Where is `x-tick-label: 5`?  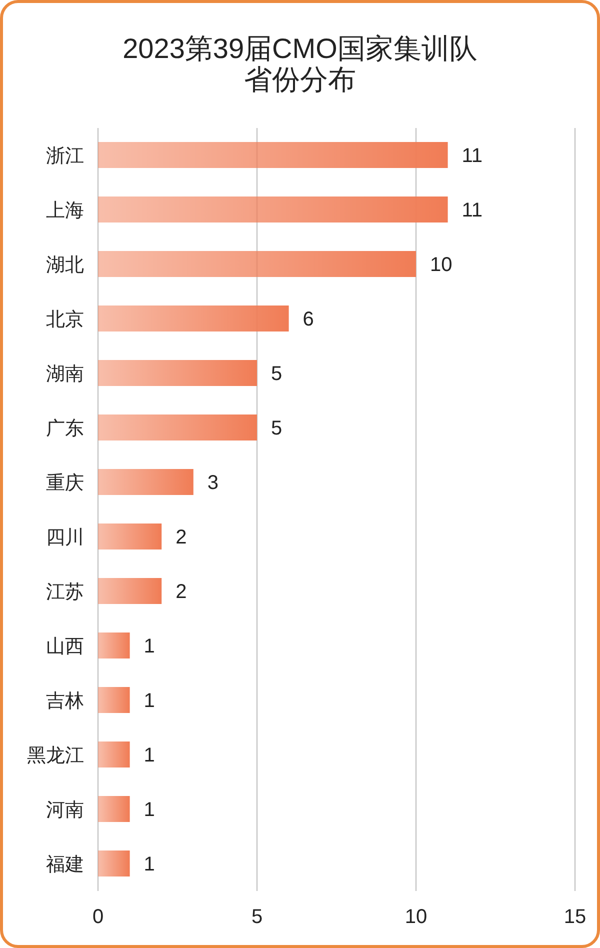
x-tick-label: 5 is located at coordinates (257, 917).